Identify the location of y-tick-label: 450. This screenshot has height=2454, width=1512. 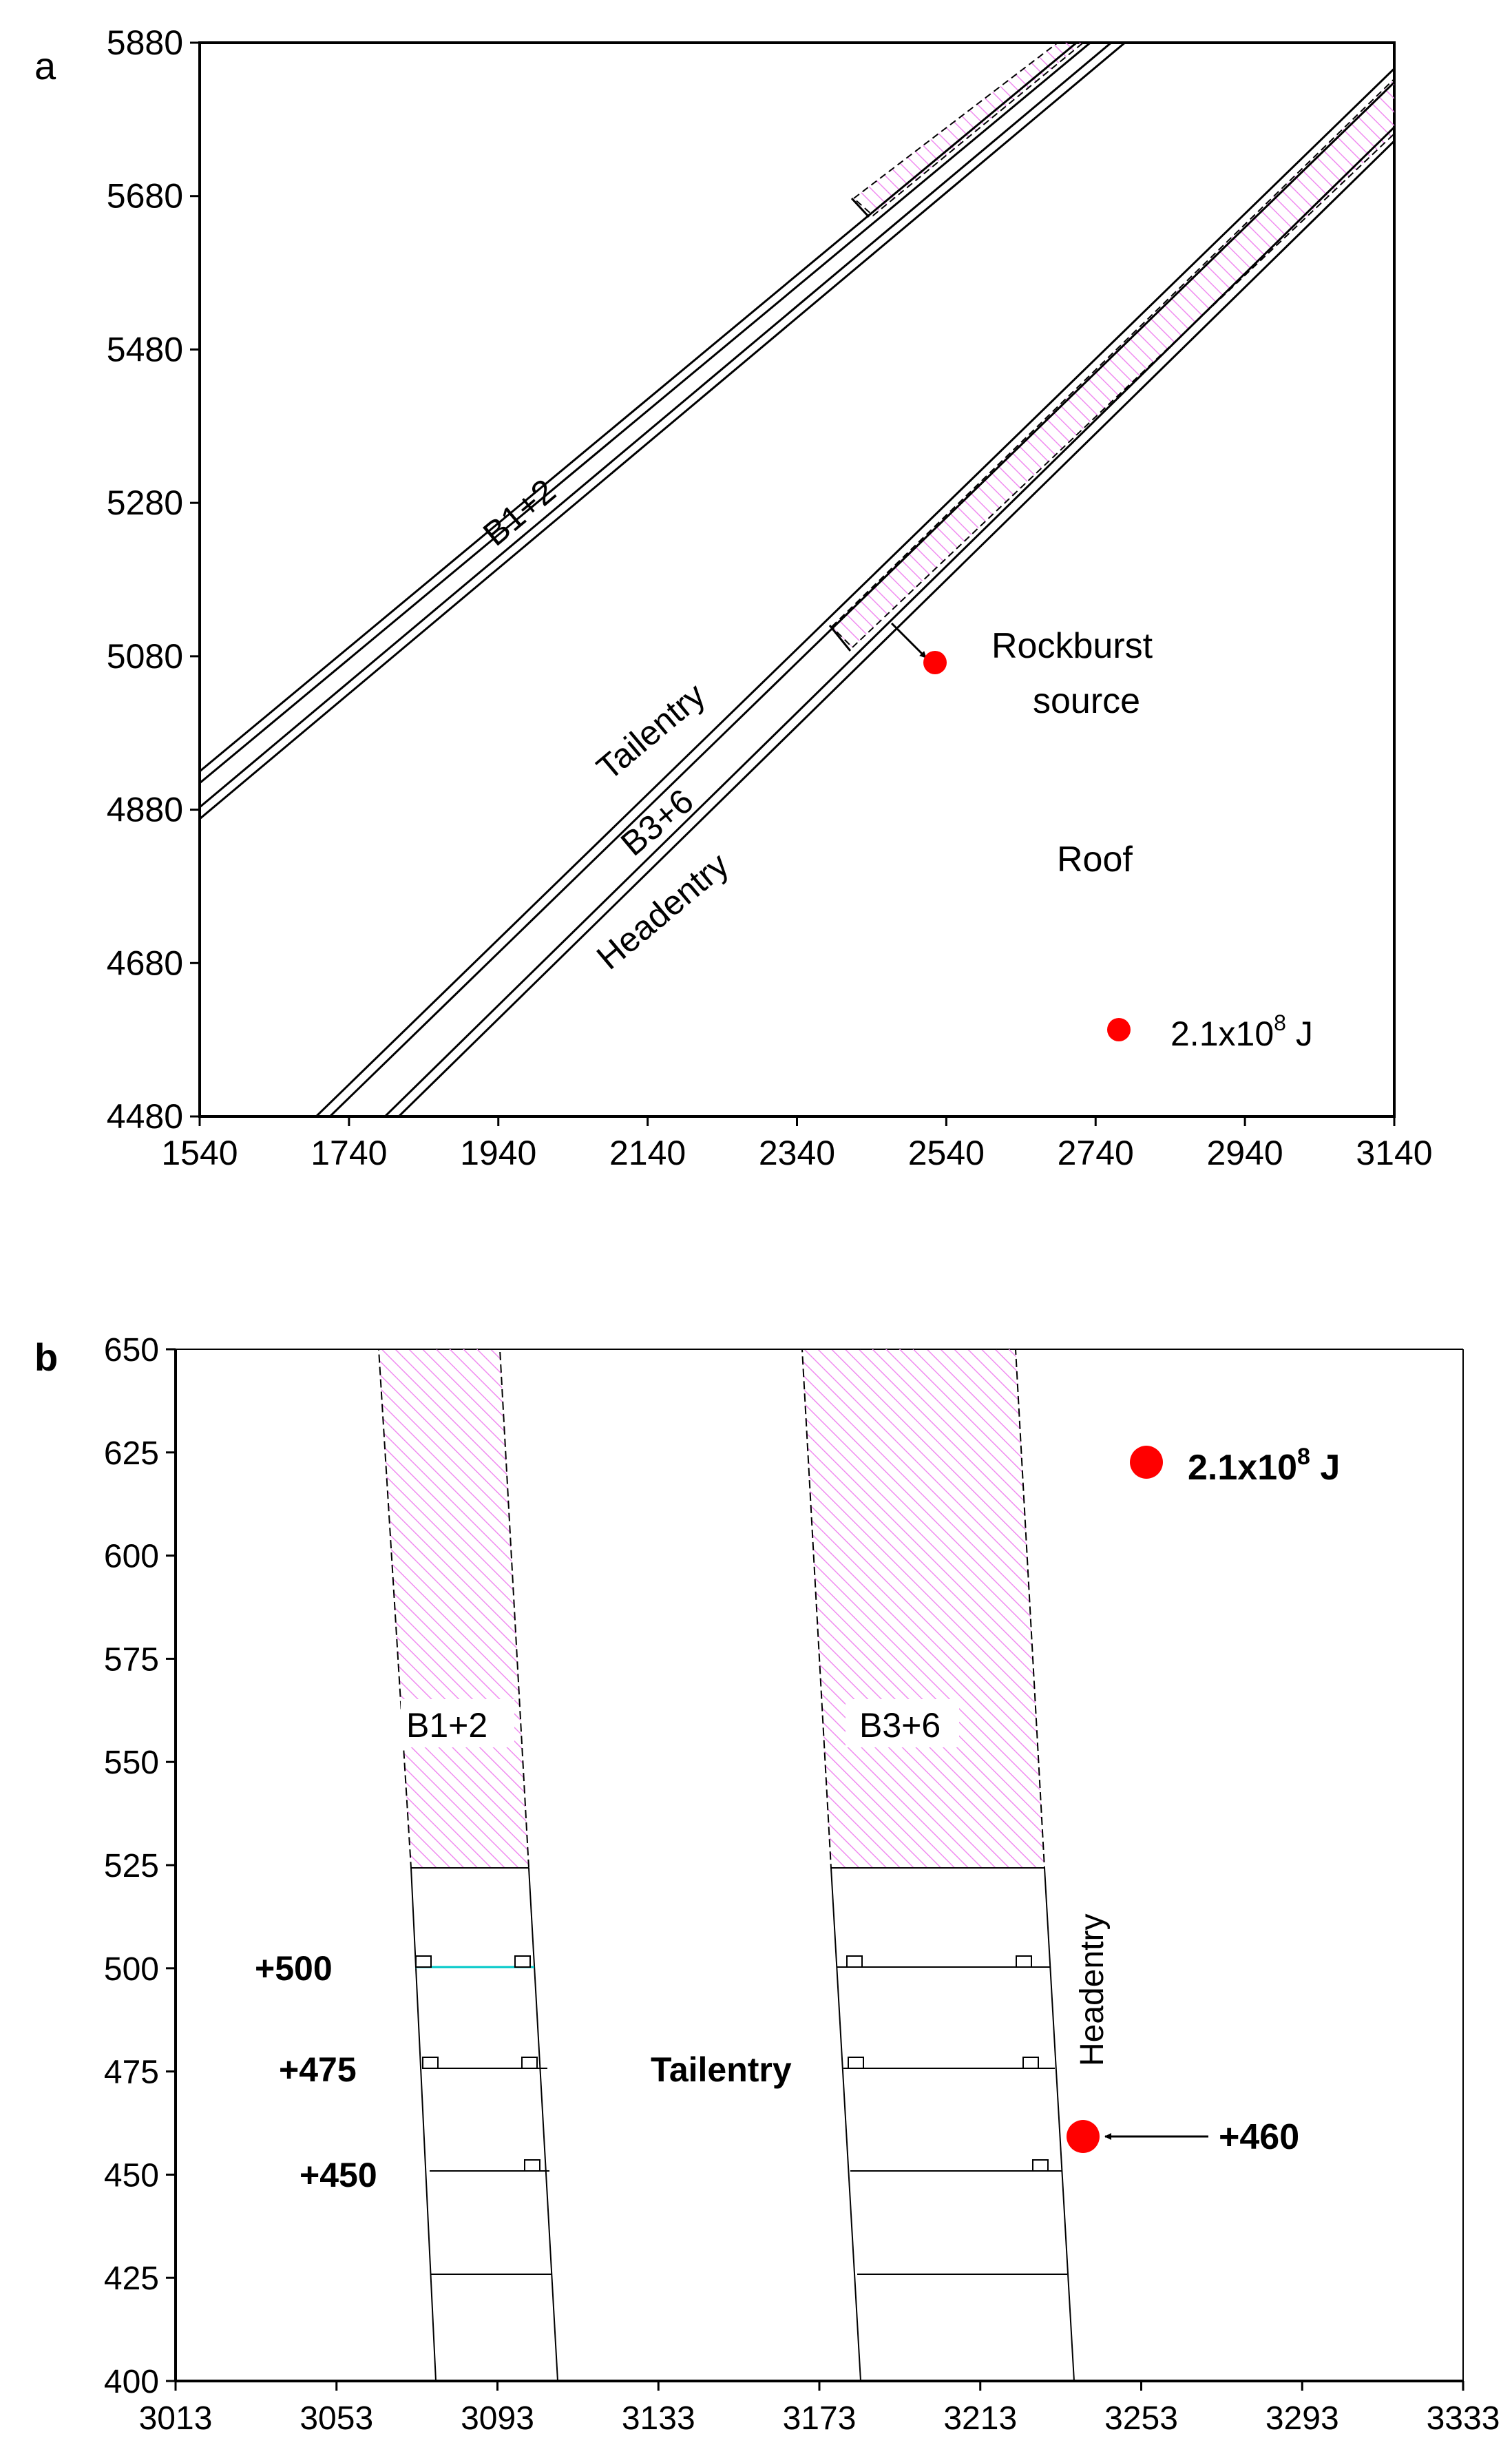
(131, 2175).